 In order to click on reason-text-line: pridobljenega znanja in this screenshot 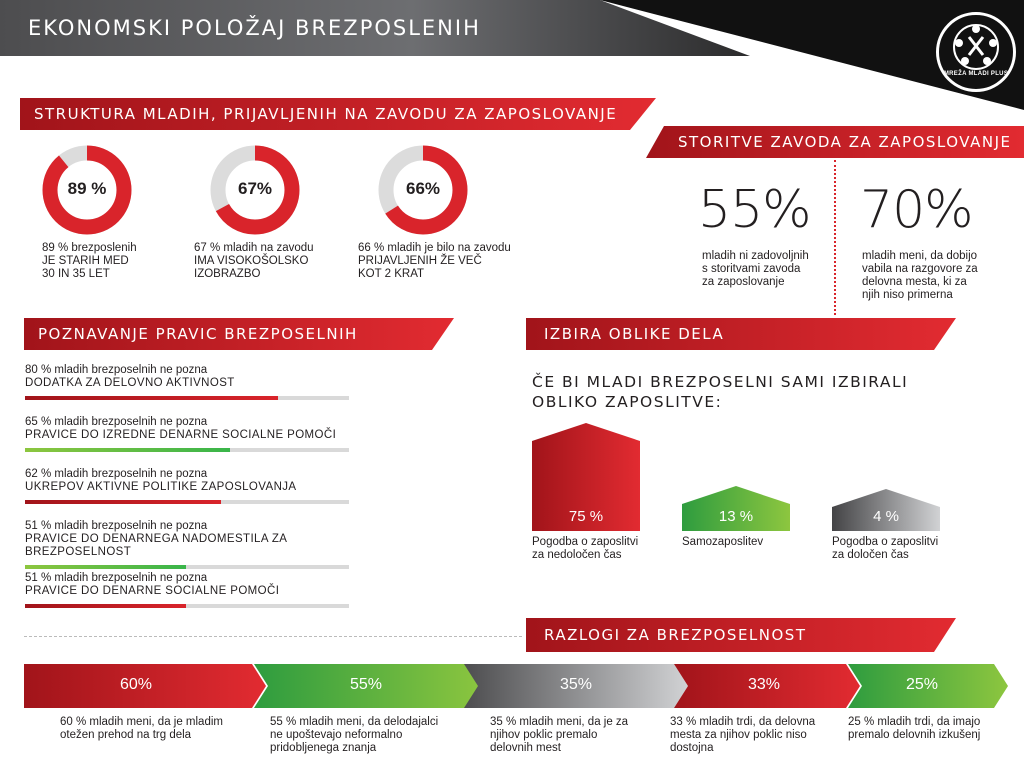, I will do `click(323, 748)`.